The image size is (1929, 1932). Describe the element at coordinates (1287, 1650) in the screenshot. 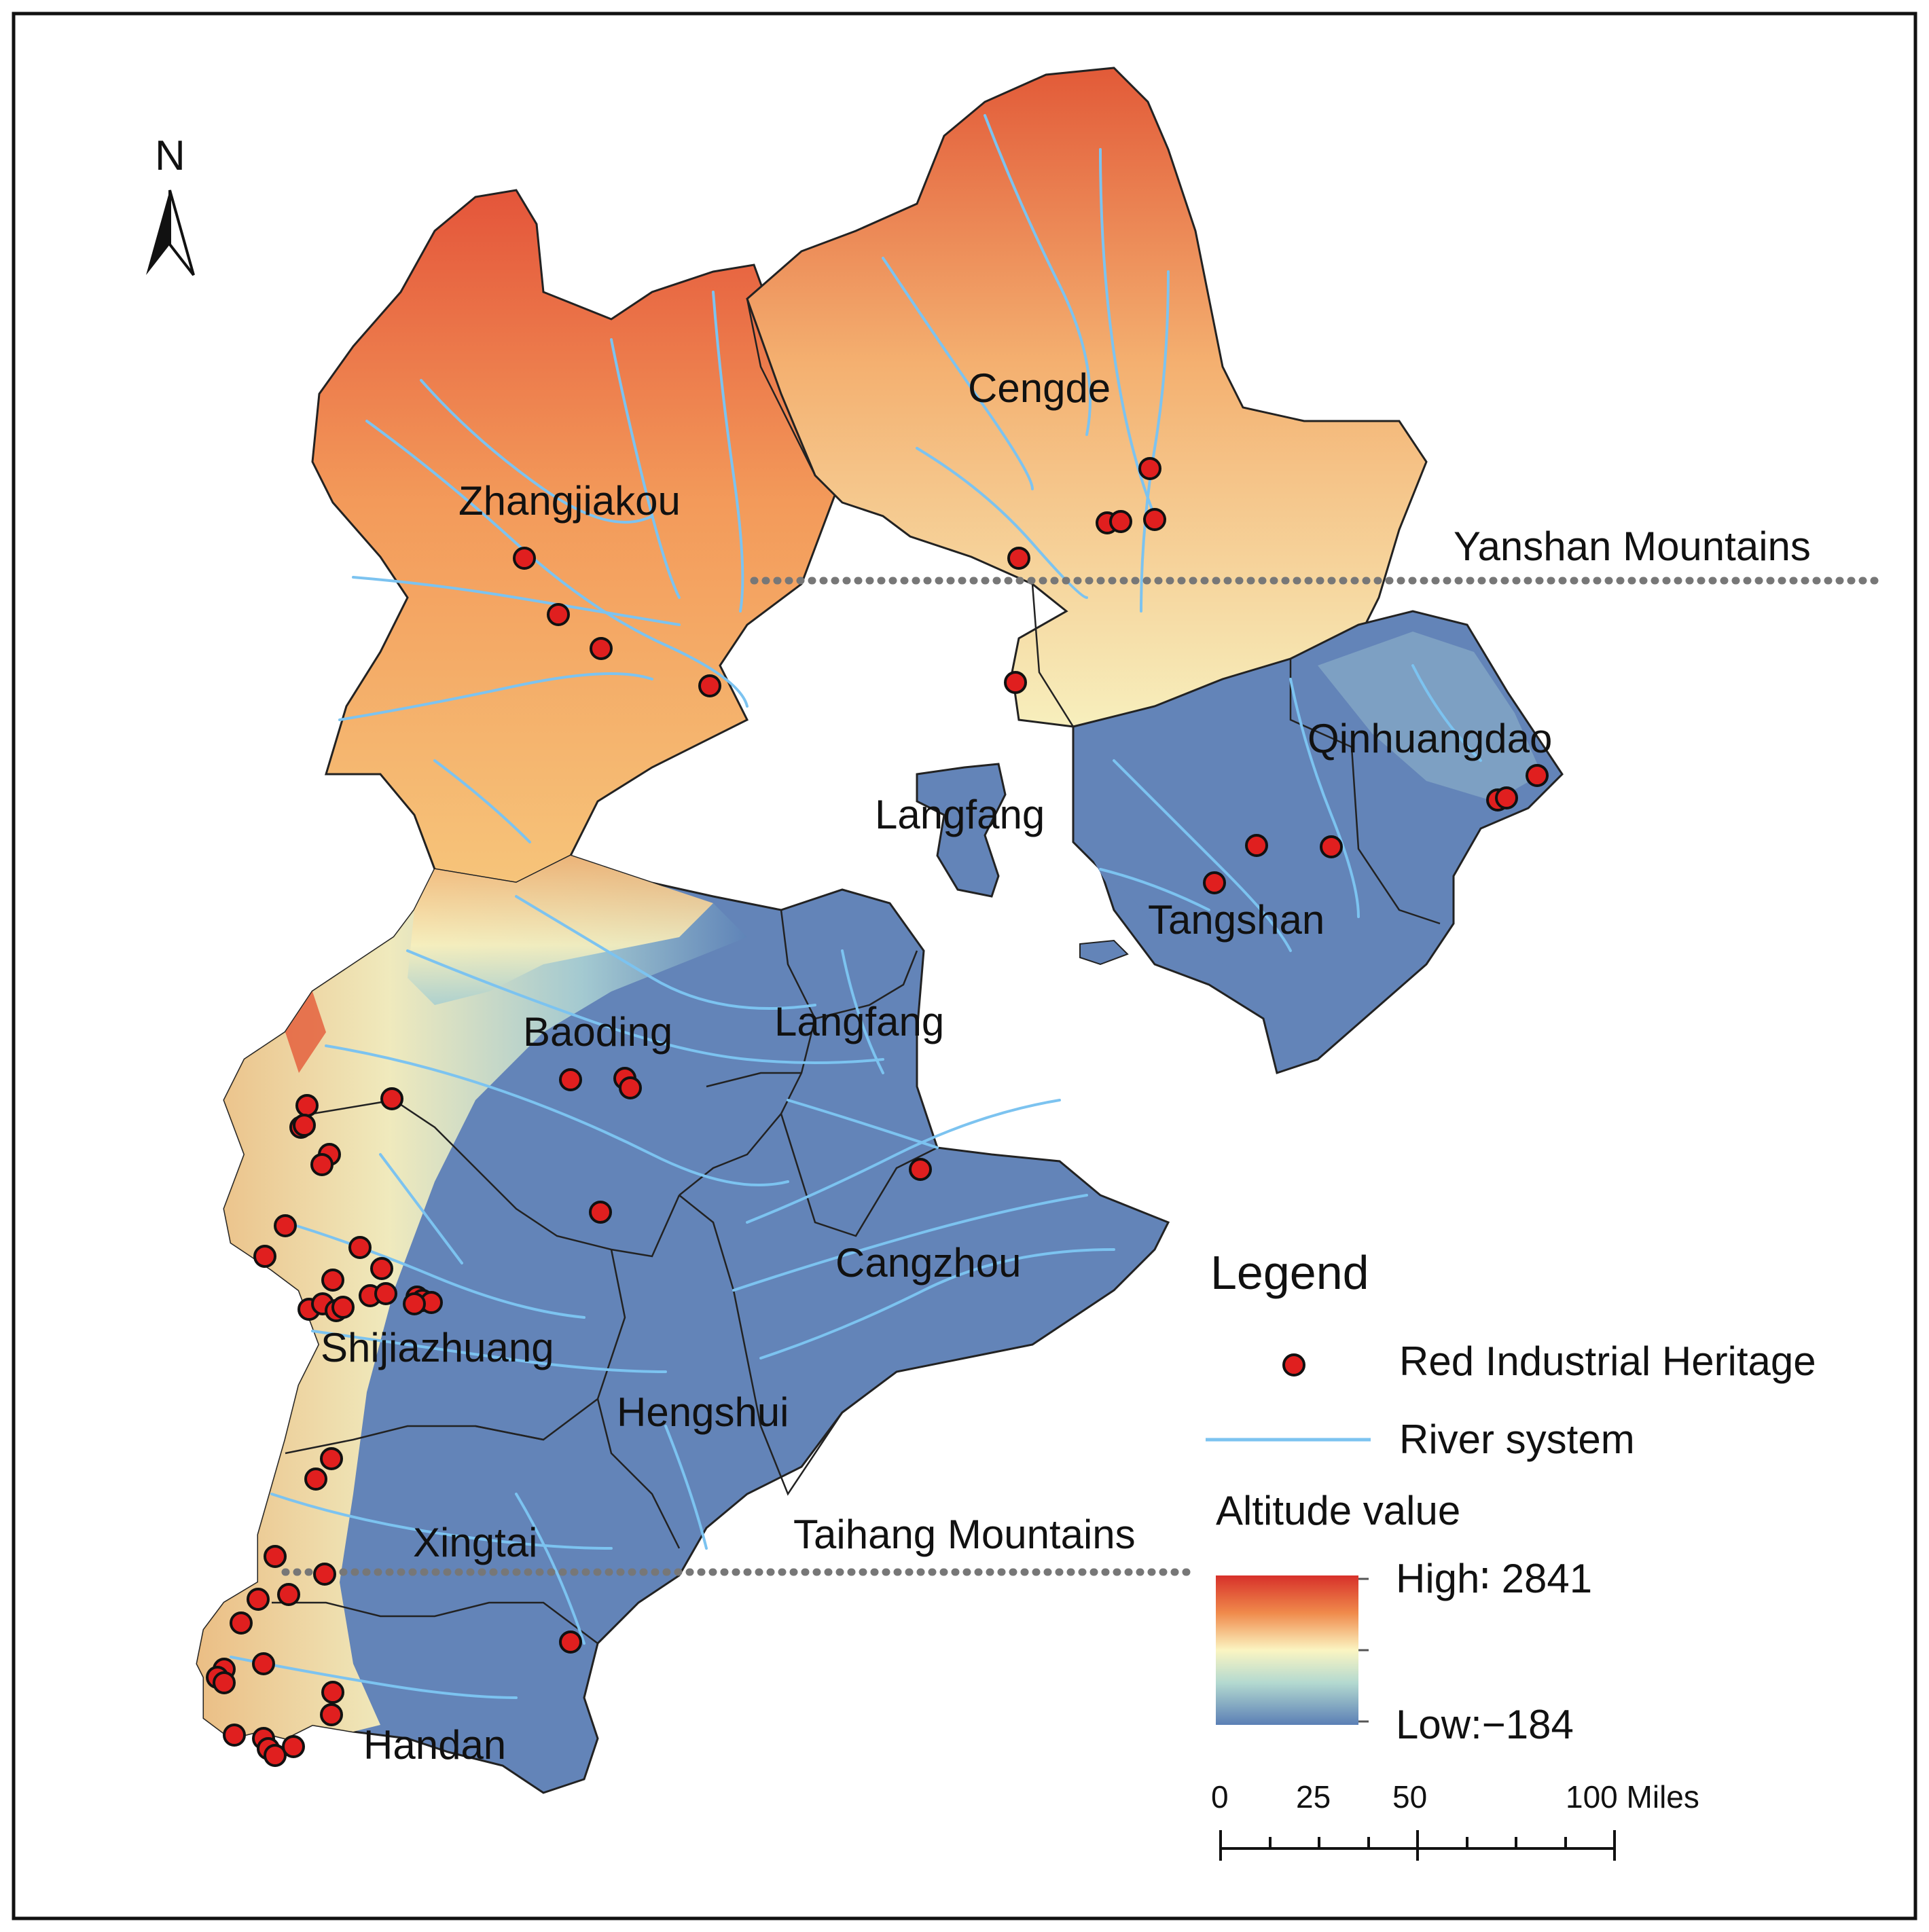

I see `altitude-color-ramp` at that location.